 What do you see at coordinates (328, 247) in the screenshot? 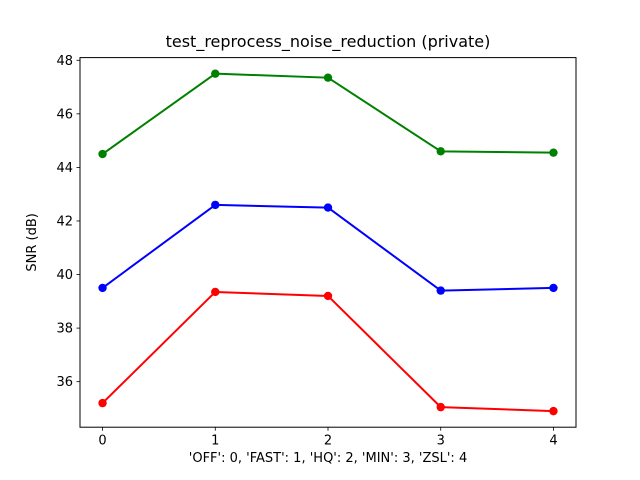
I see `series-line-blue-series` at bounding box center [328, 247].